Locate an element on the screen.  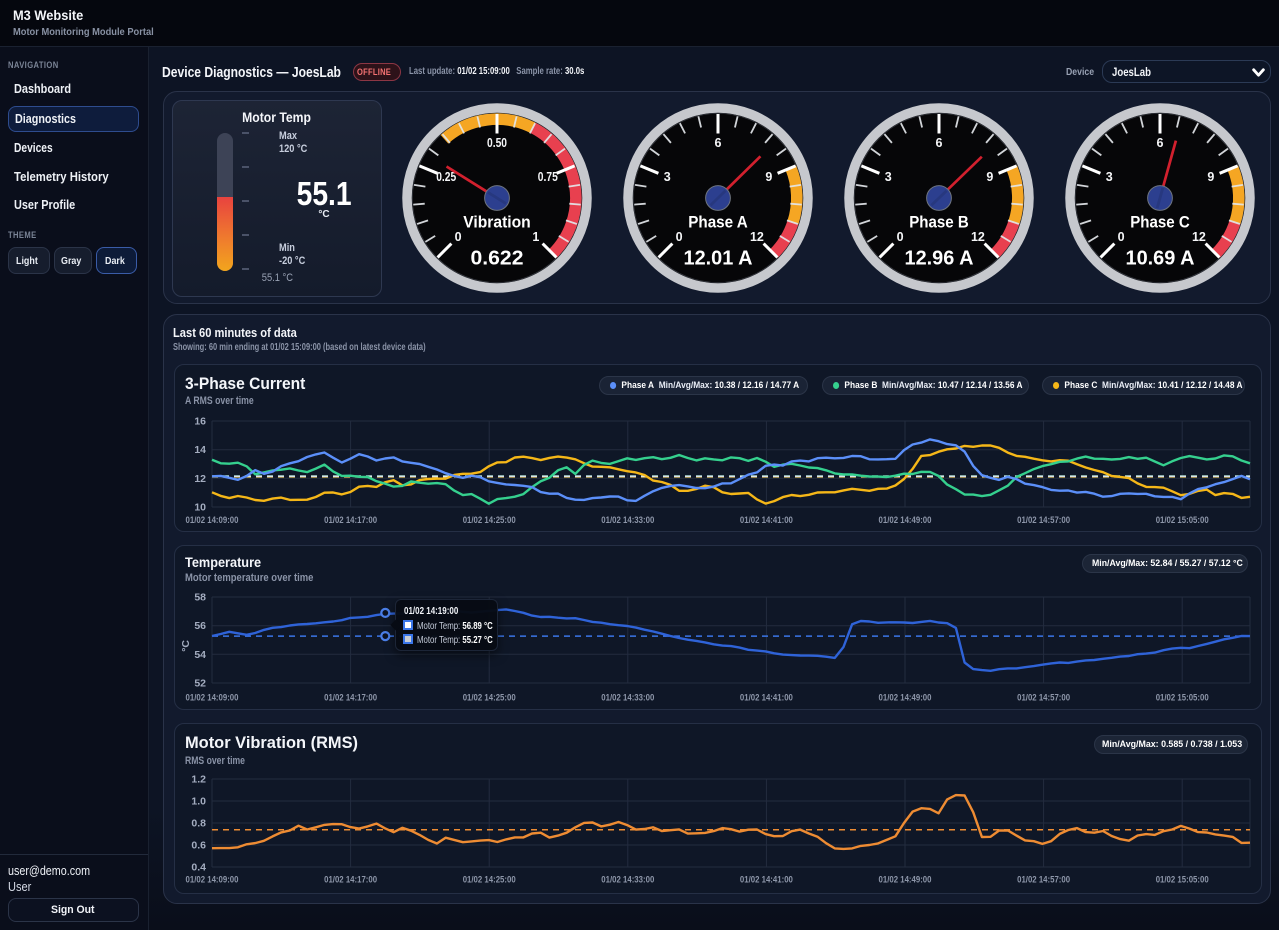
svg-text: 10 is located at coordinates (200, 508).